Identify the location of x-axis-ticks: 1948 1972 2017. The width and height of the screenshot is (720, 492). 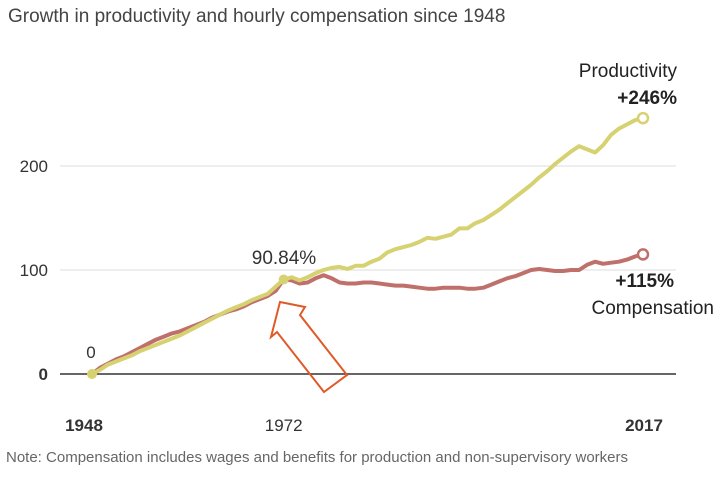
(364, 425).